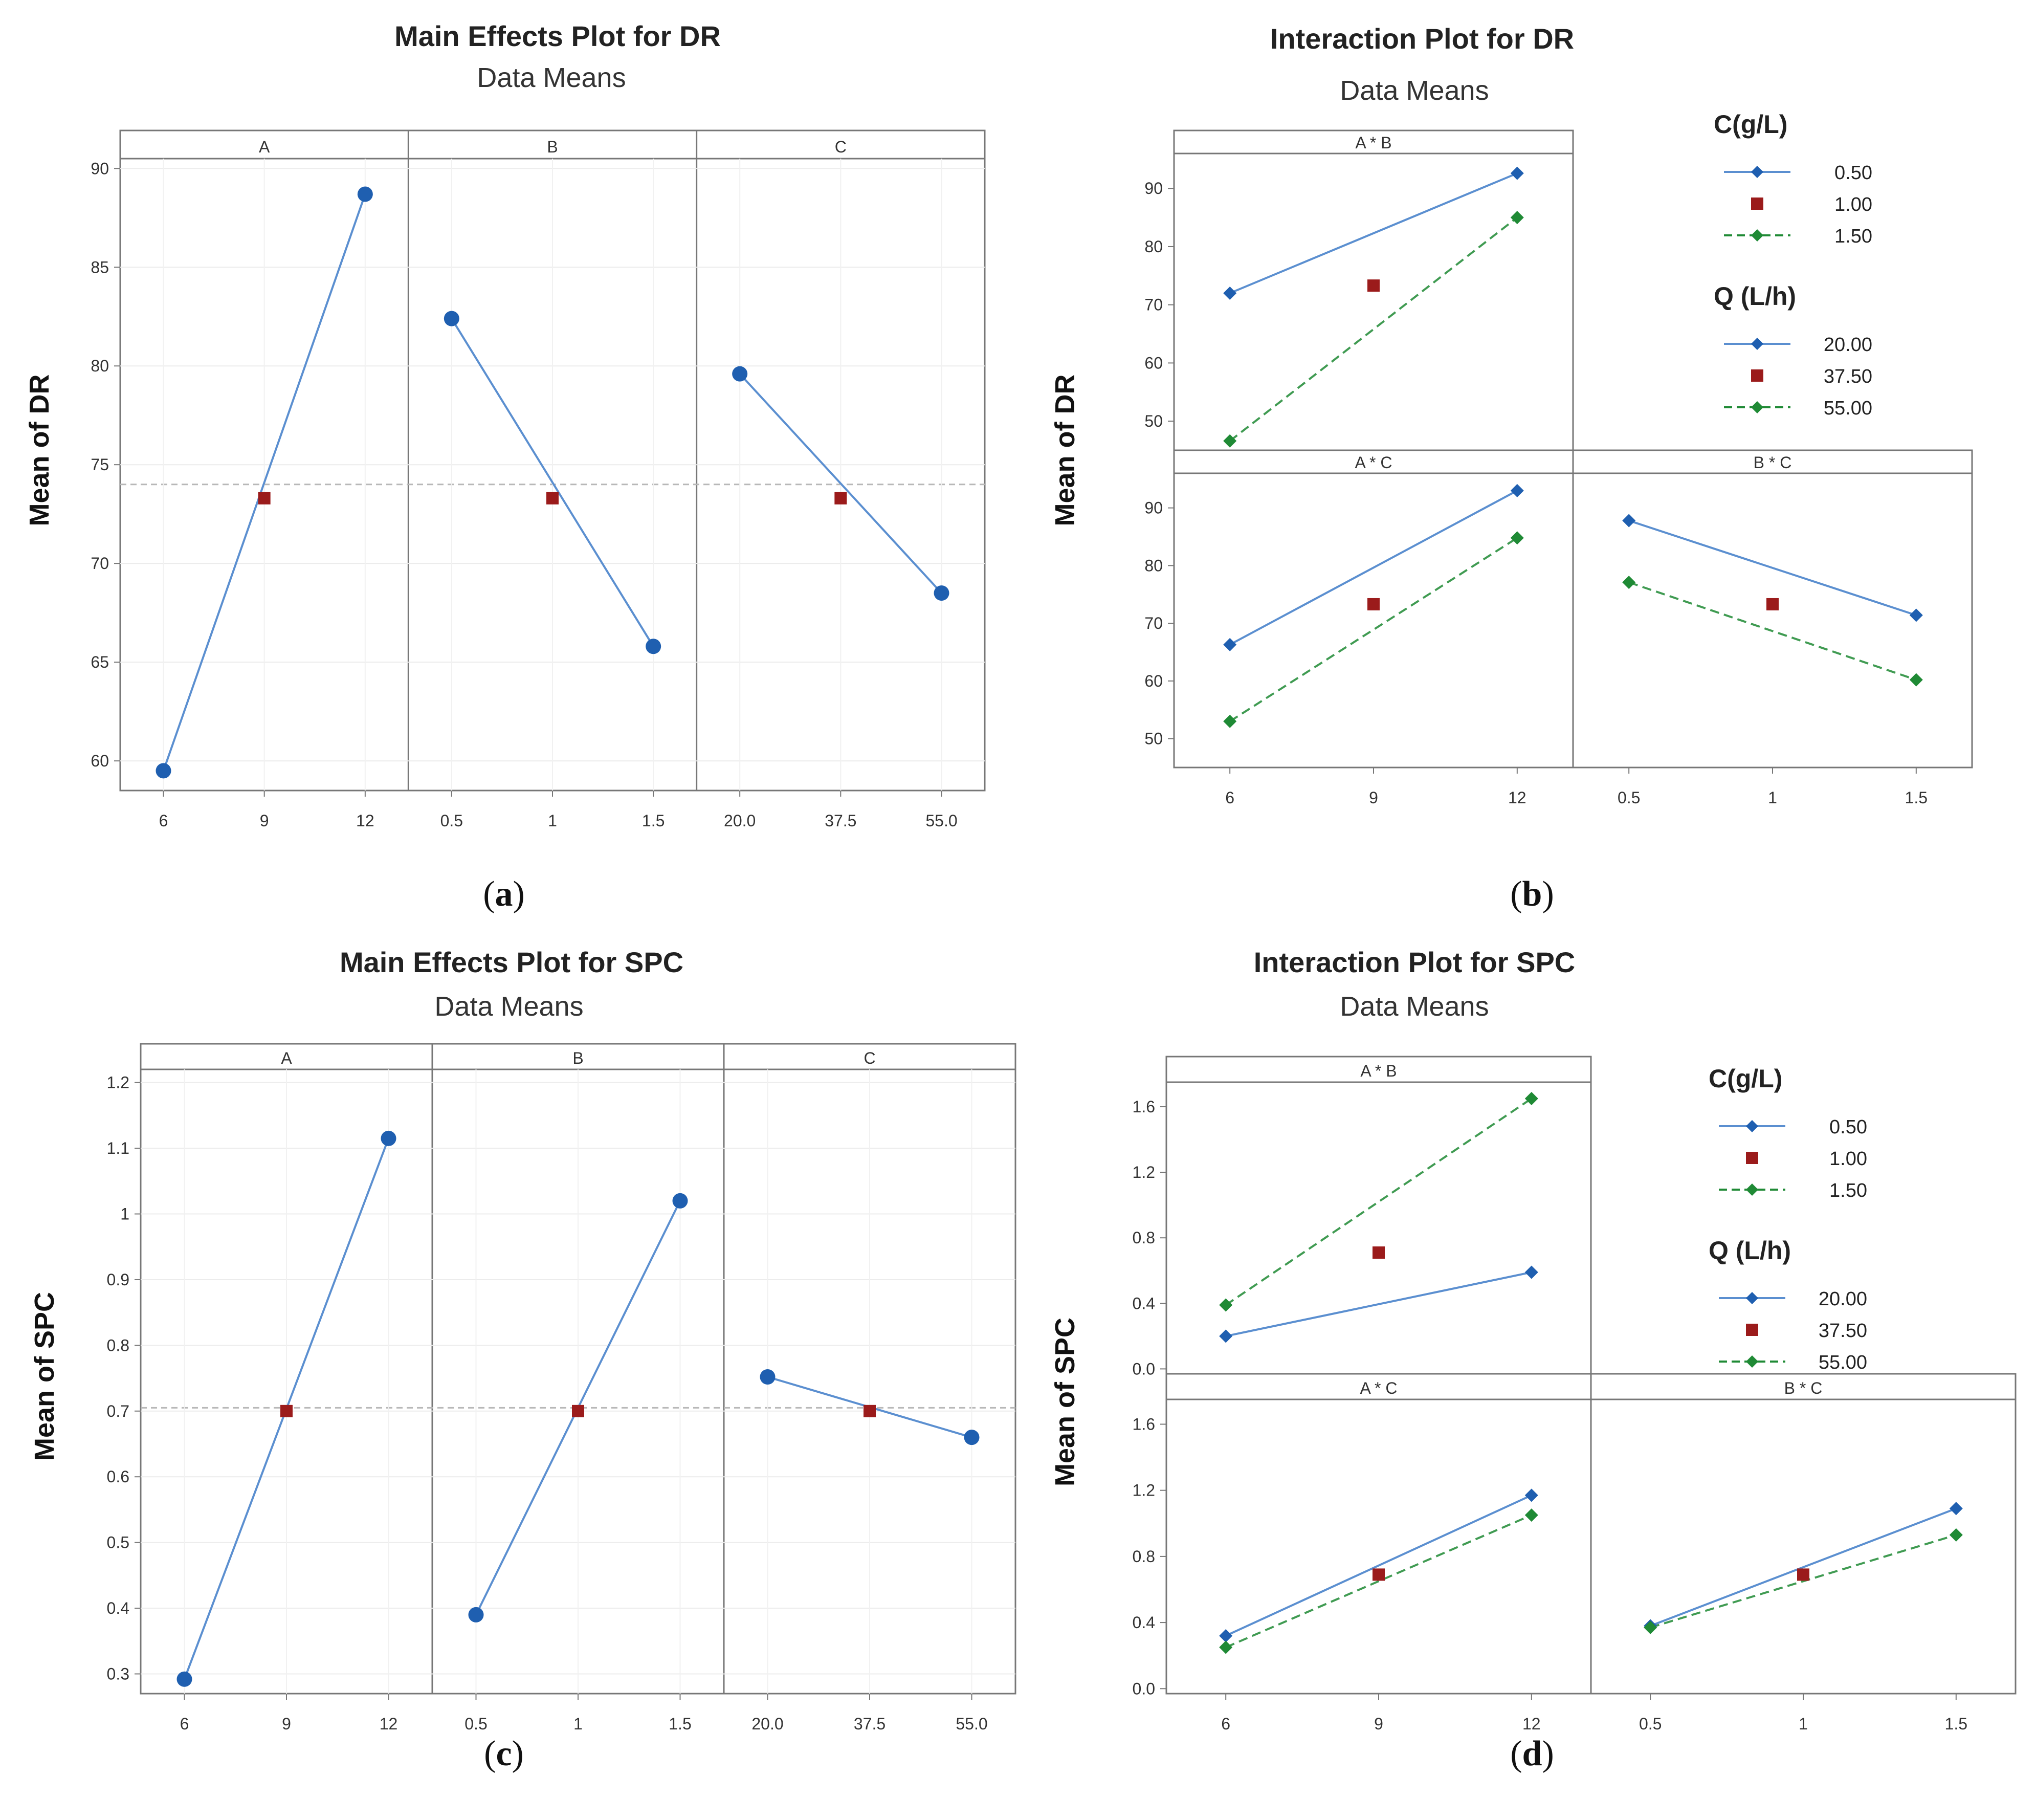  What do you see at coordinates (1788, 1219) in the screenshot?
I see `chart-d-legend: C(g/L) 0.50 1.00 1.50 Q (L/h) 20.00 37.50 55.00` at bounding box center [1788, 1219].